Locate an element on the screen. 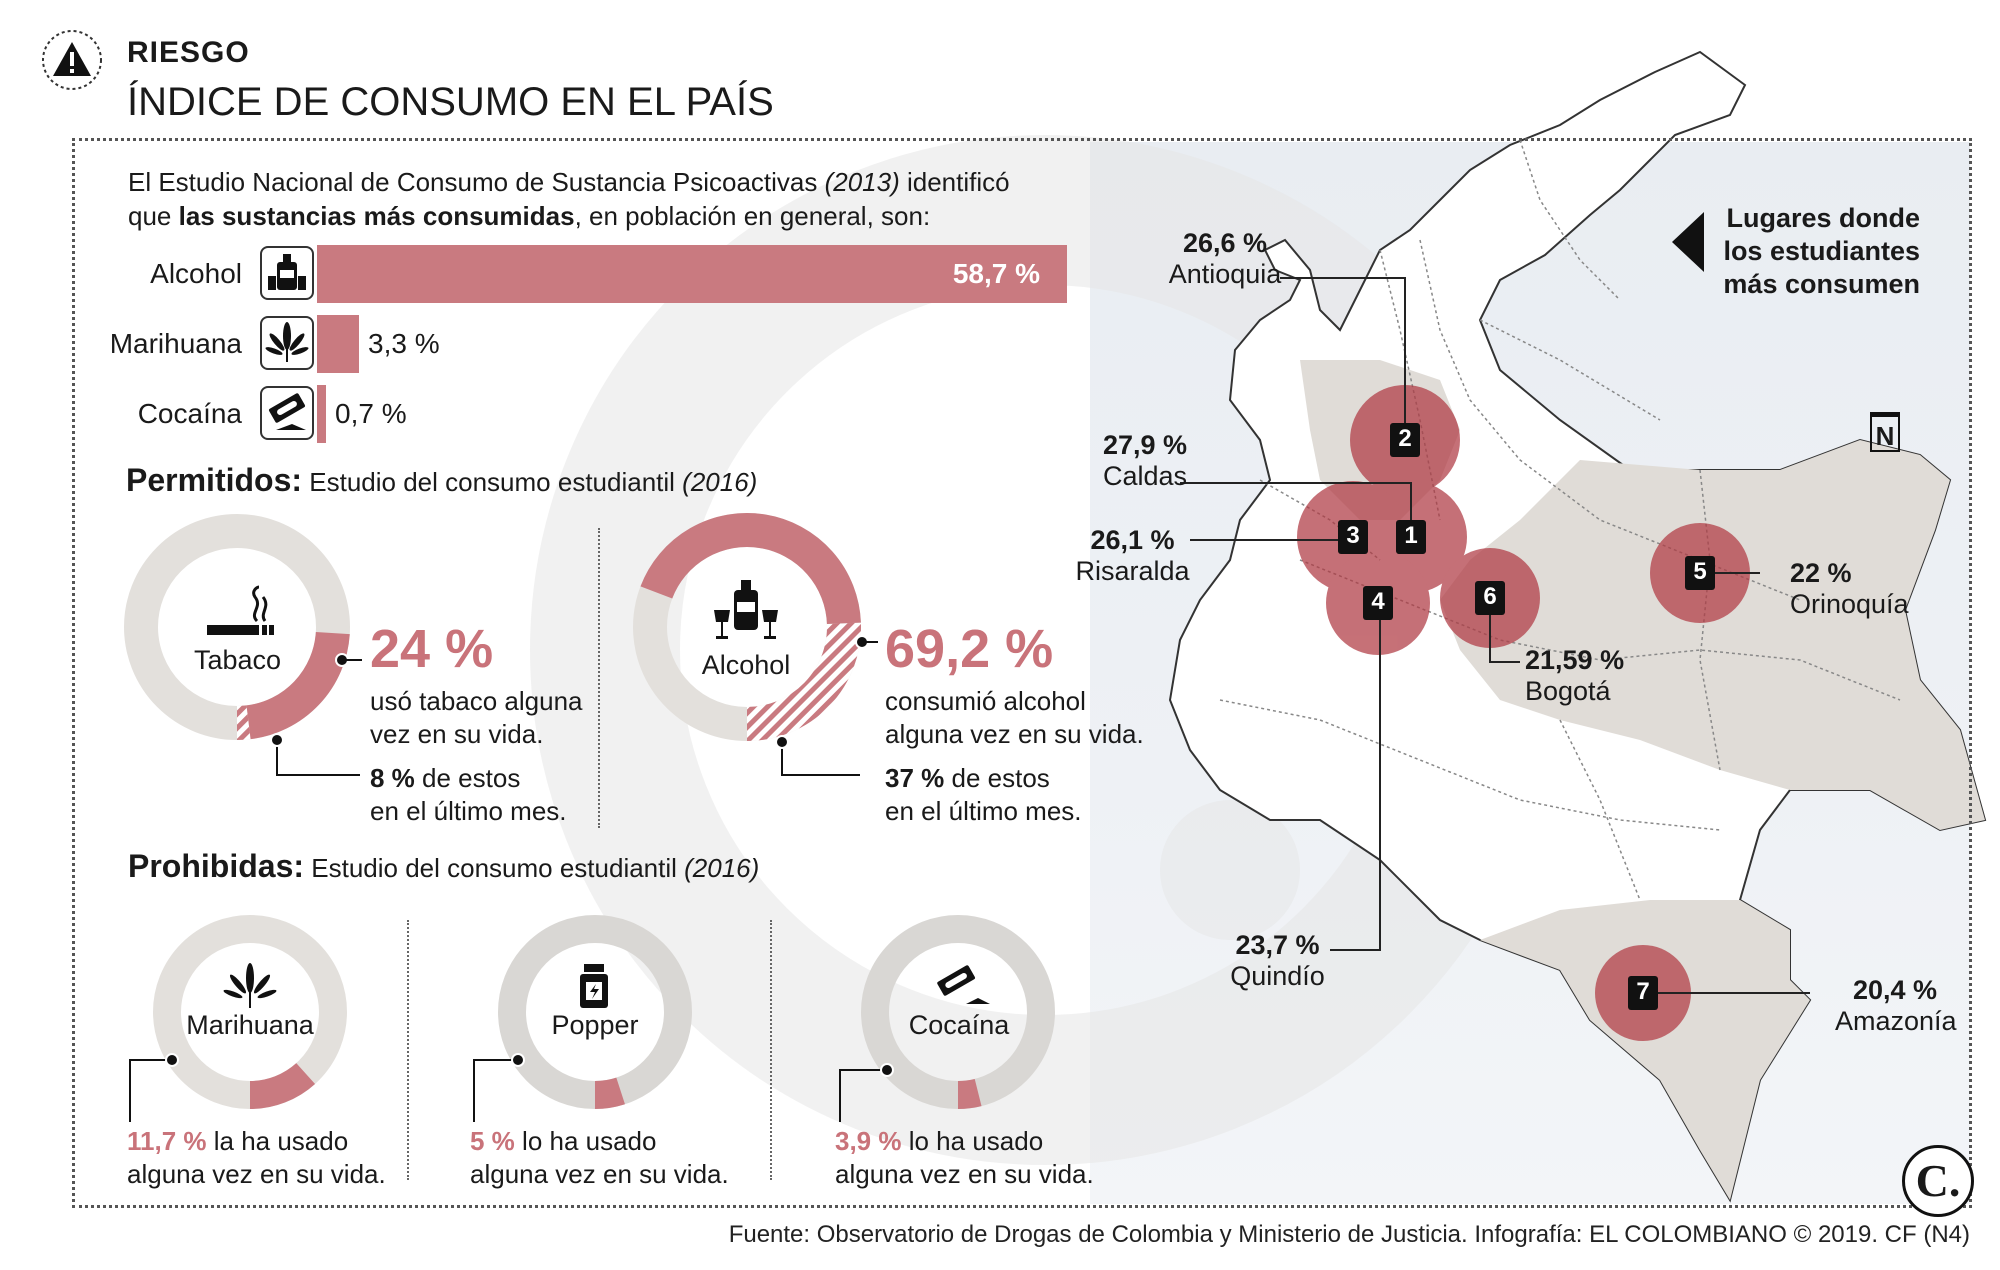  bar-label-alcohol: Alcohol is located at coordinates (196, 273).